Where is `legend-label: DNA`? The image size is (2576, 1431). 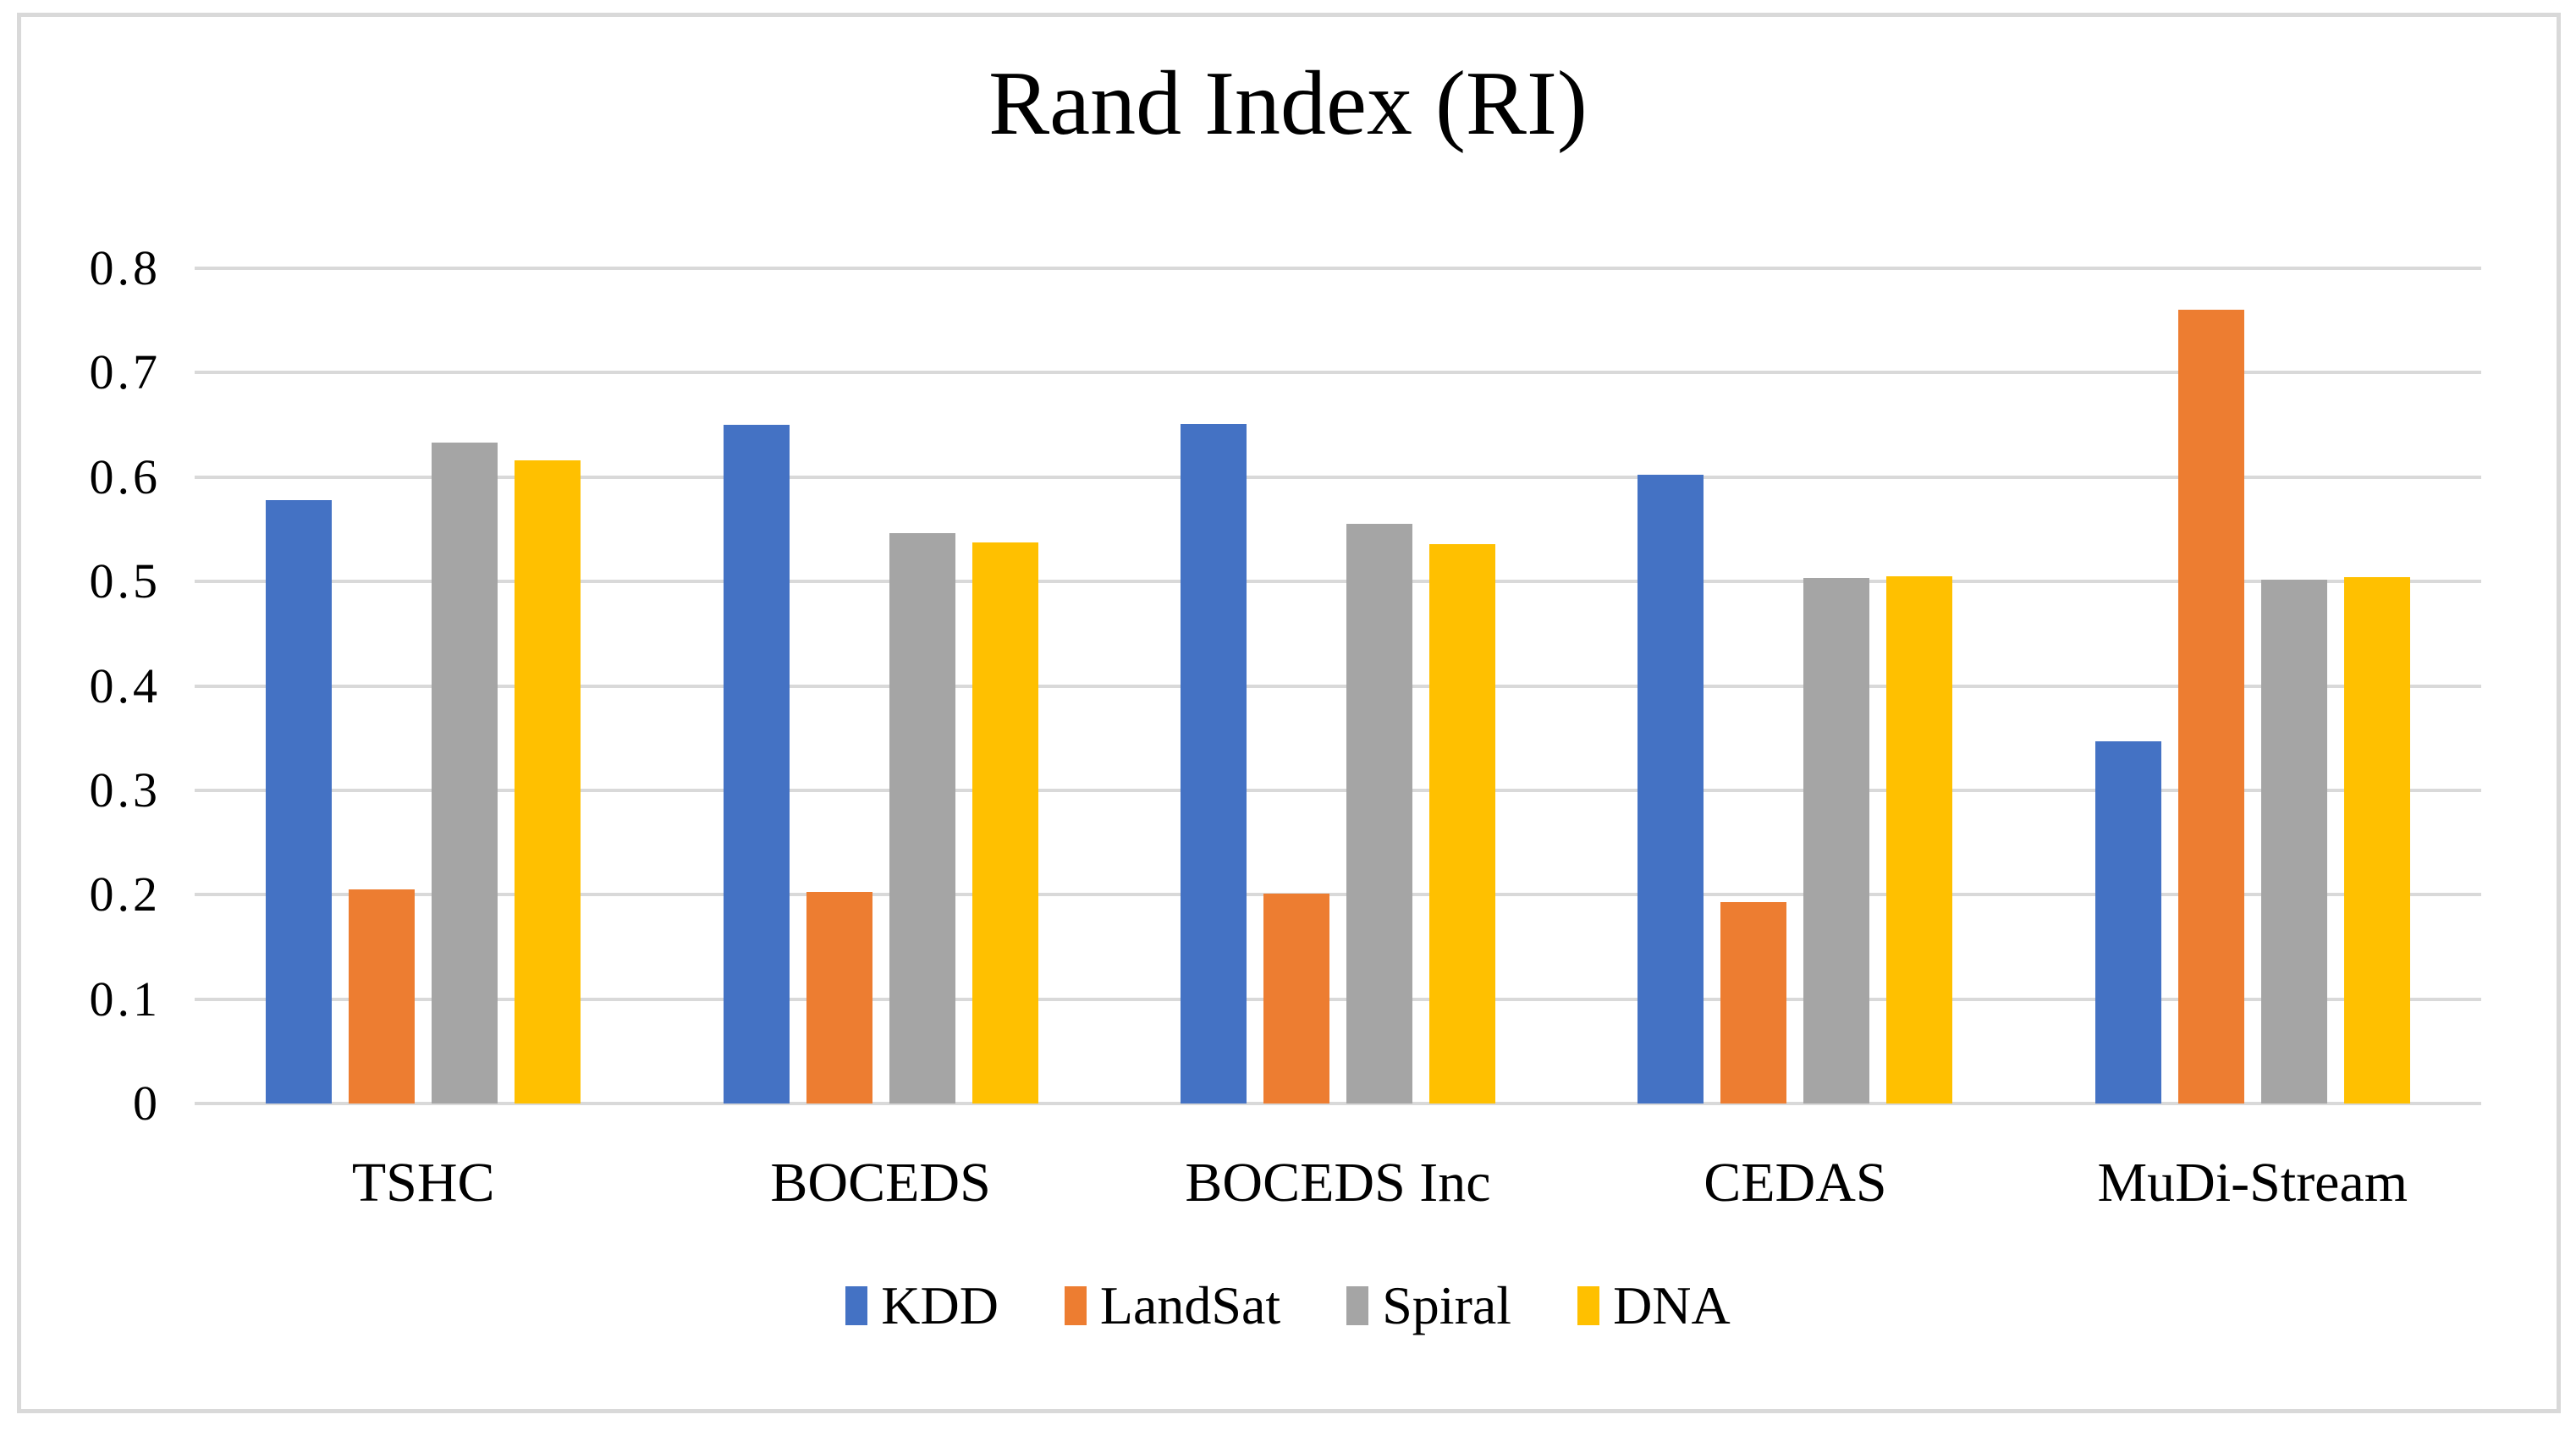 legend-label: DNA is located at coordinates (1672, 1305).